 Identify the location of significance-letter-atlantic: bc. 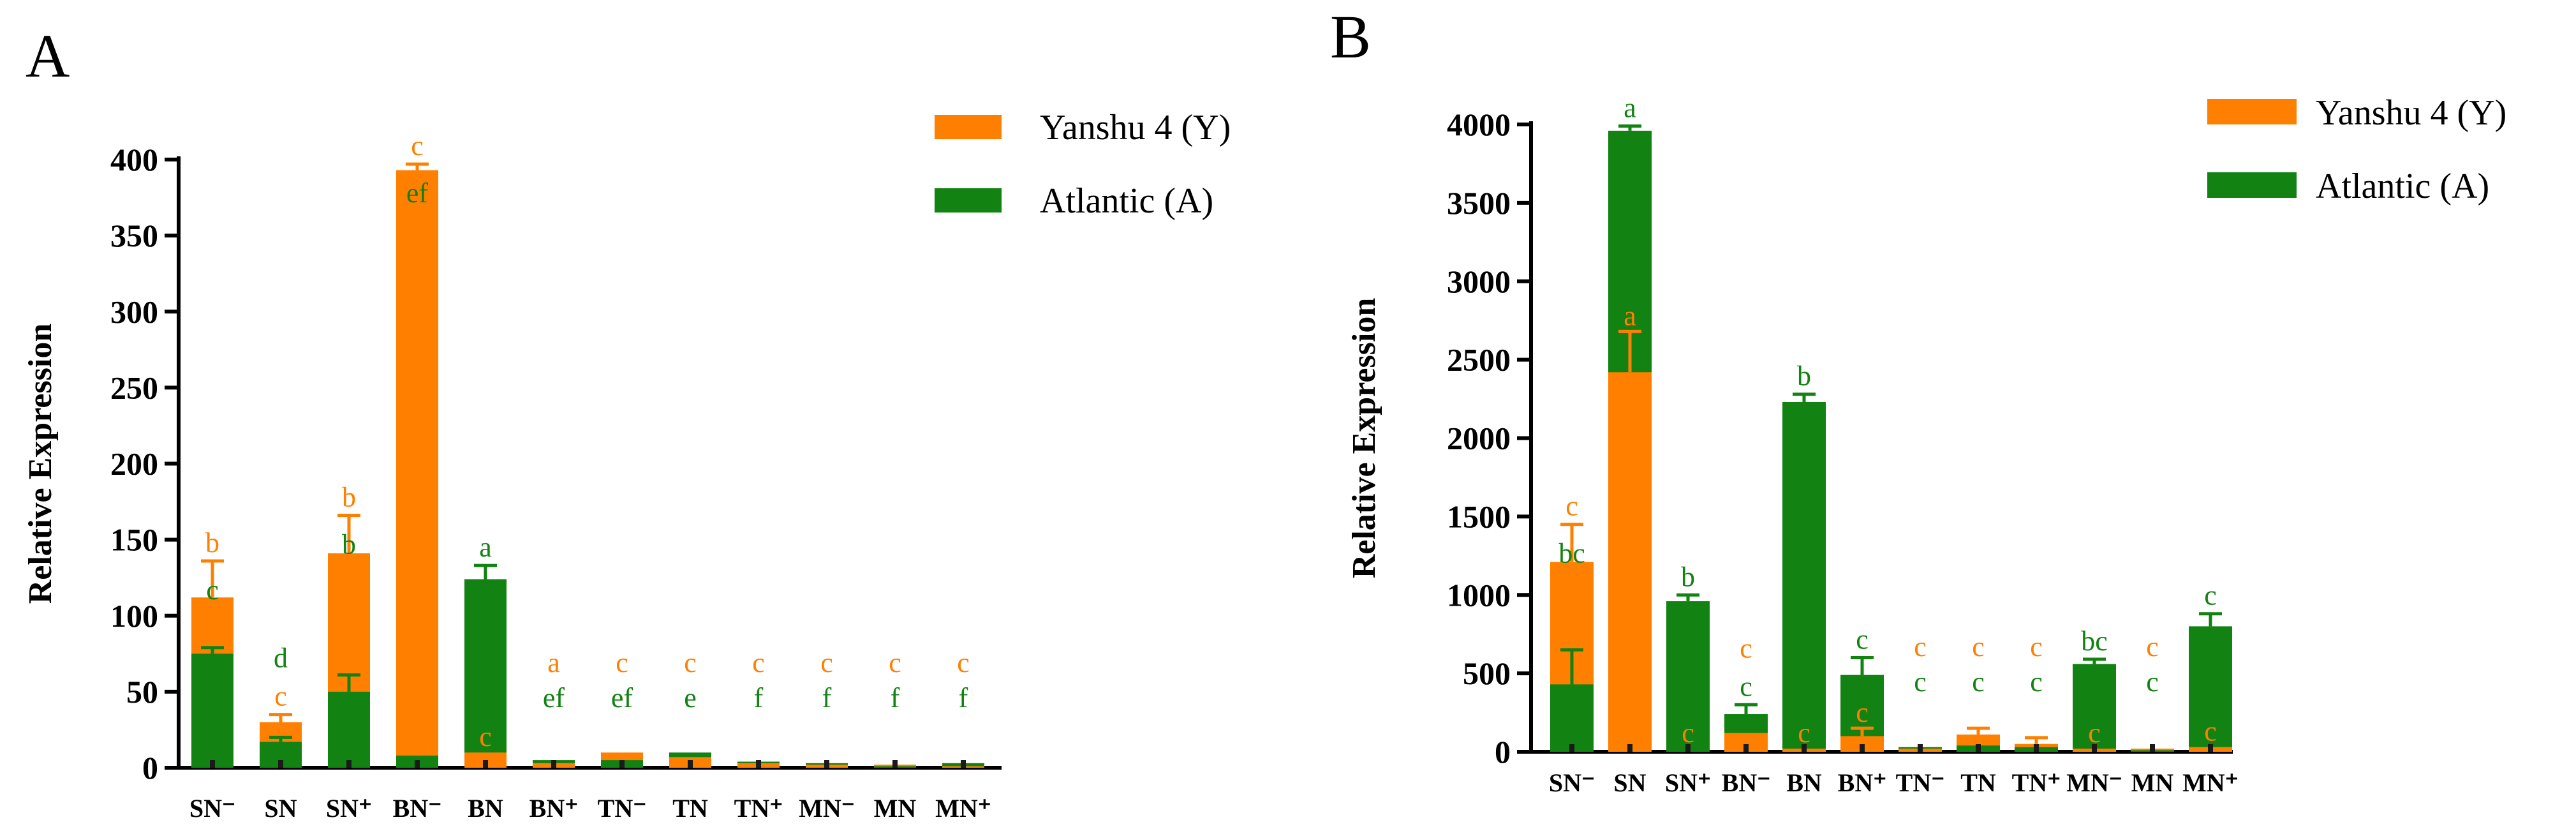
(1571, 553).